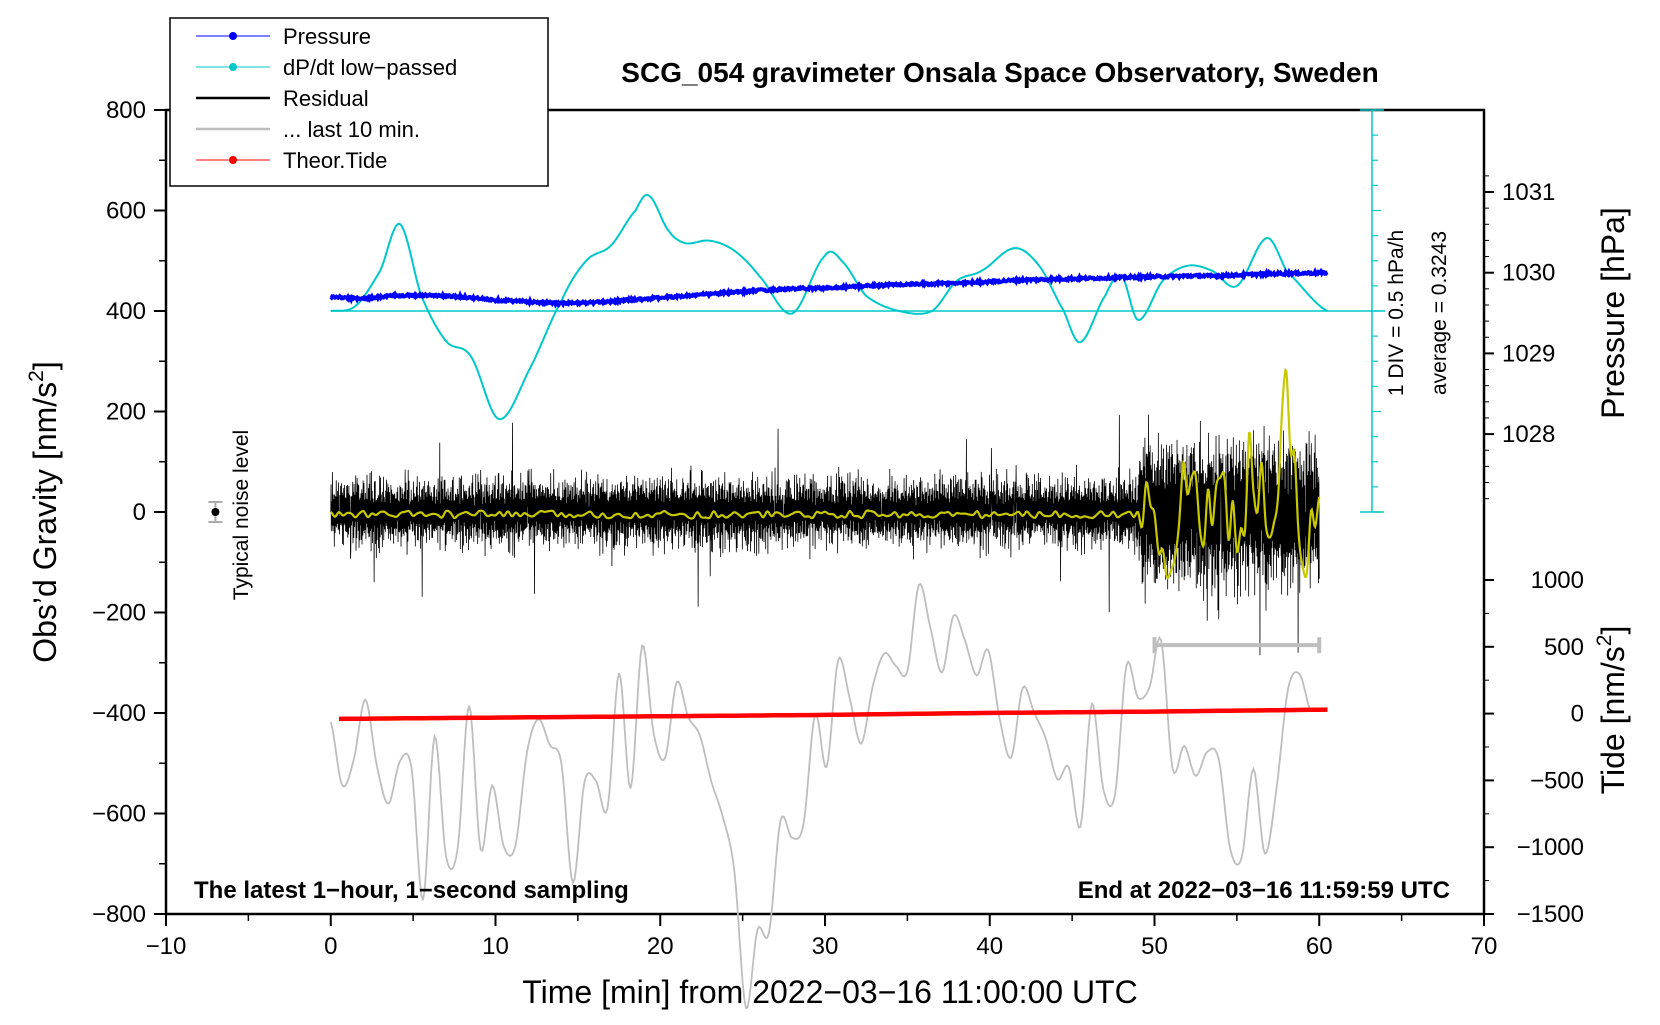  I want to click on x-tick-label: 30, so click(825, 946).